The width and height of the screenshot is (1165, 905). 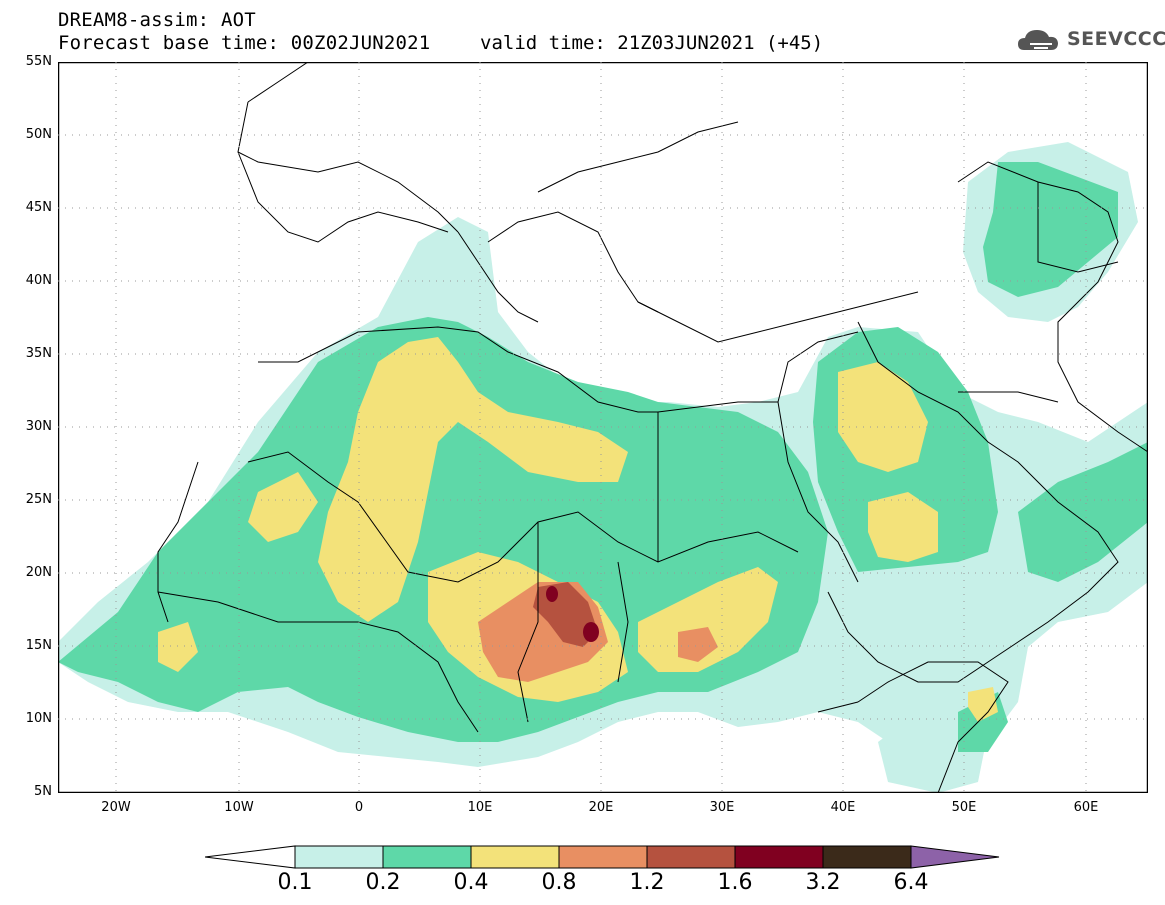 What do you see at coordinates (480, 807) in the screenshot?
I see `lon-label: 10E` at bounding box center [480, 807].